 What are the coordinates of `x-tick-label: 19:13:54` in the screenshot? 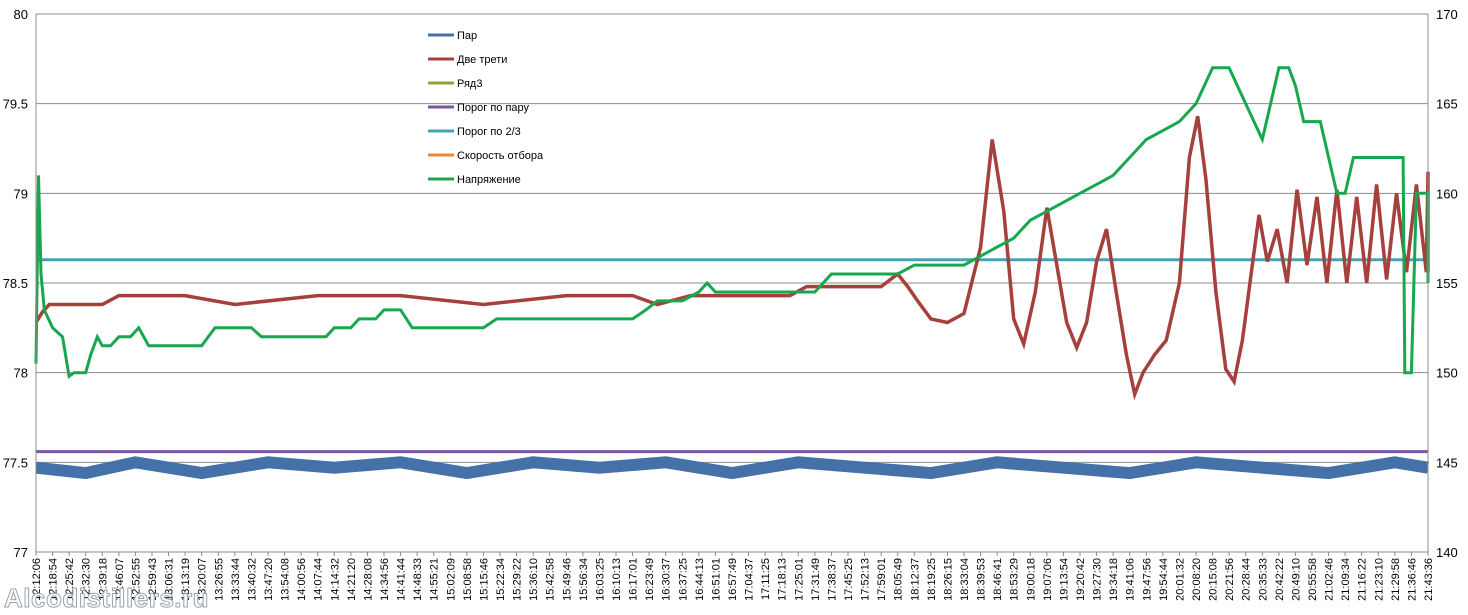 It's located at (1064, 579).